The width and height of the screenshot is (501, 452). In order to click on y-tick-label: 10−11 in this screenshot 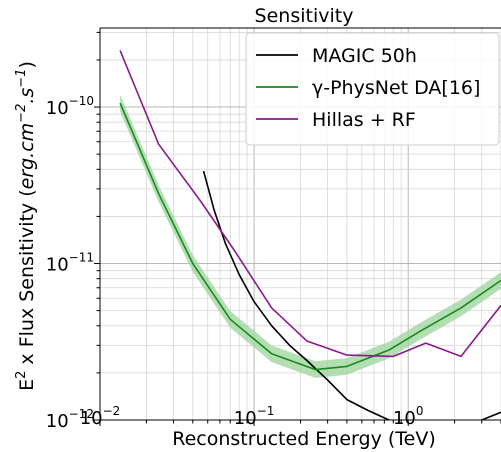, I will do `click(70, 263)`.